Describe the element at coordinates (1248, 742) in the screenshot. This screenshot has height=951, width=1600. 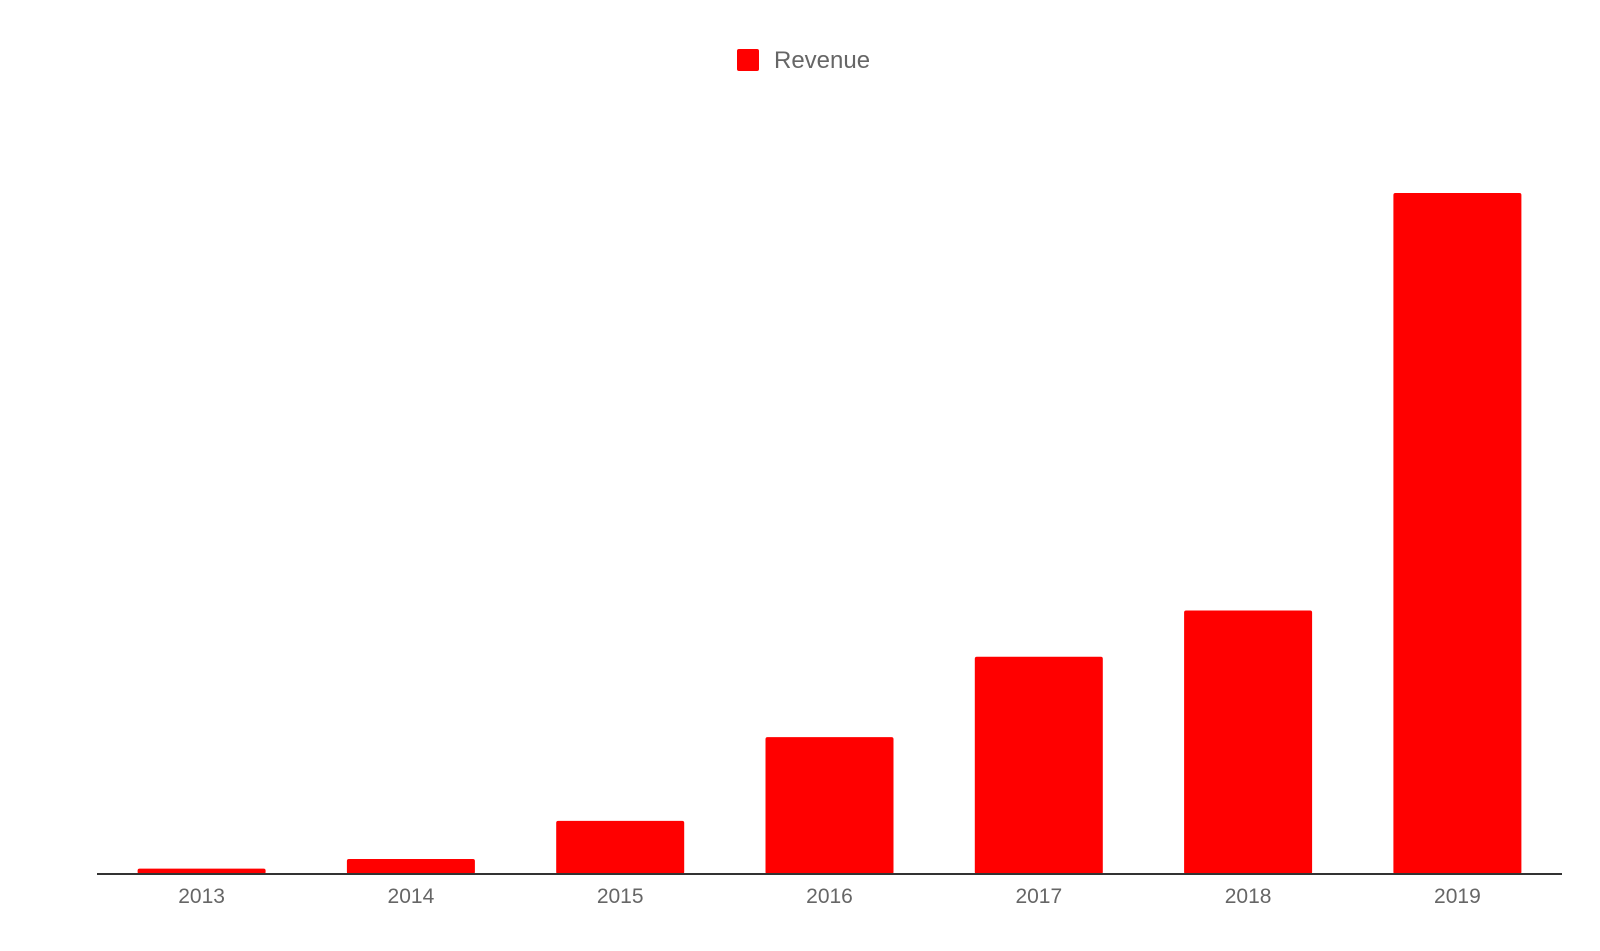
I see `bar-2018` at that location.